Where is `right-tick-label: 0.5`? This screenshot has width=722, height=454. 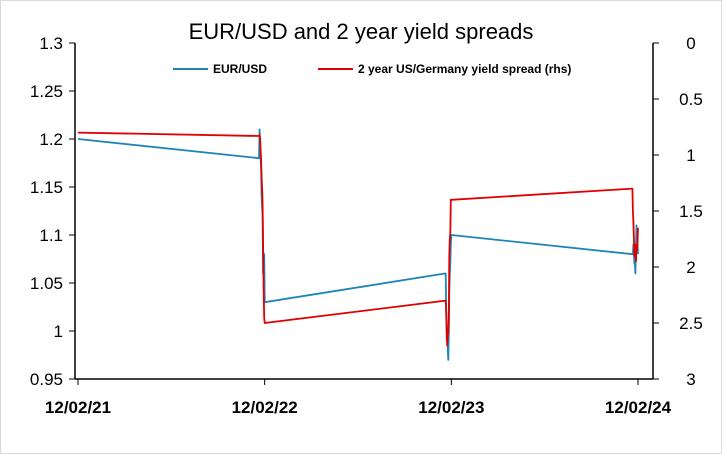 right-tick-label: 0.5 is located at coordinates (691, 99).